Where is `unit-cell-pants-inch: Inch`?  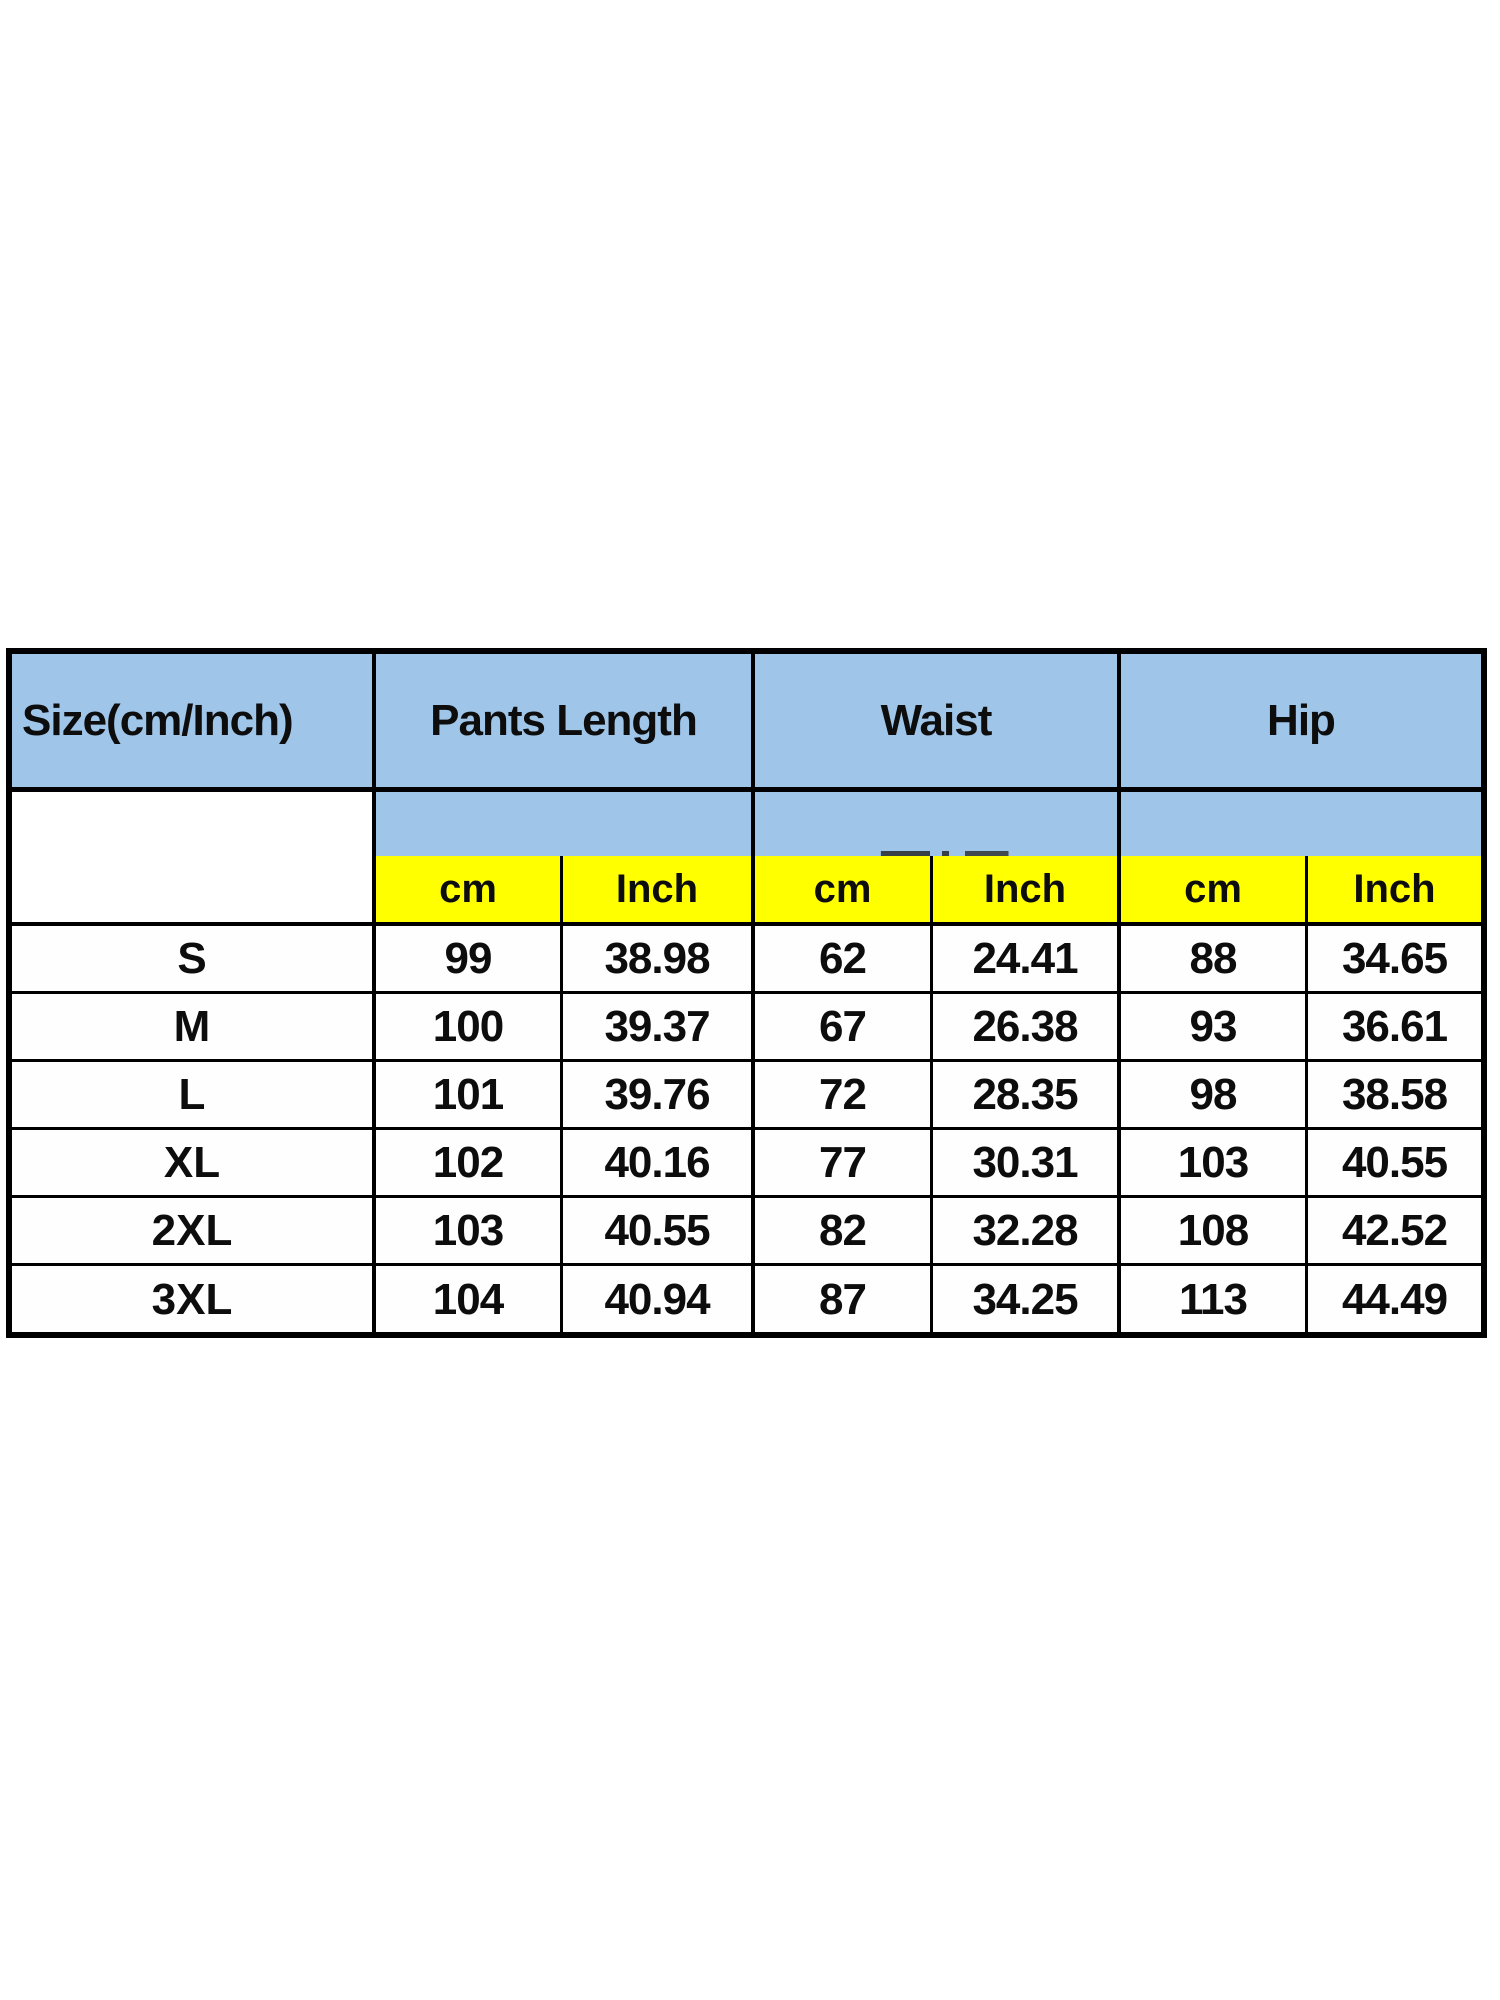
unit-cell-pants-inch: Inch is located at coordinates (659, 891).